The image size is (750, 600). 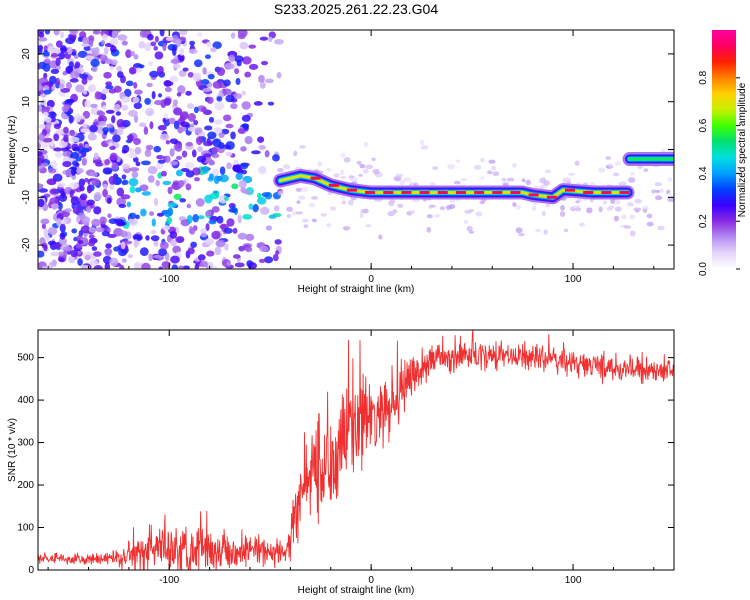 What do you see at coordinates (703, 221) in the screenshot?
I see `colorbar-tick-label: 0.2` at bounding box center [703, 221].